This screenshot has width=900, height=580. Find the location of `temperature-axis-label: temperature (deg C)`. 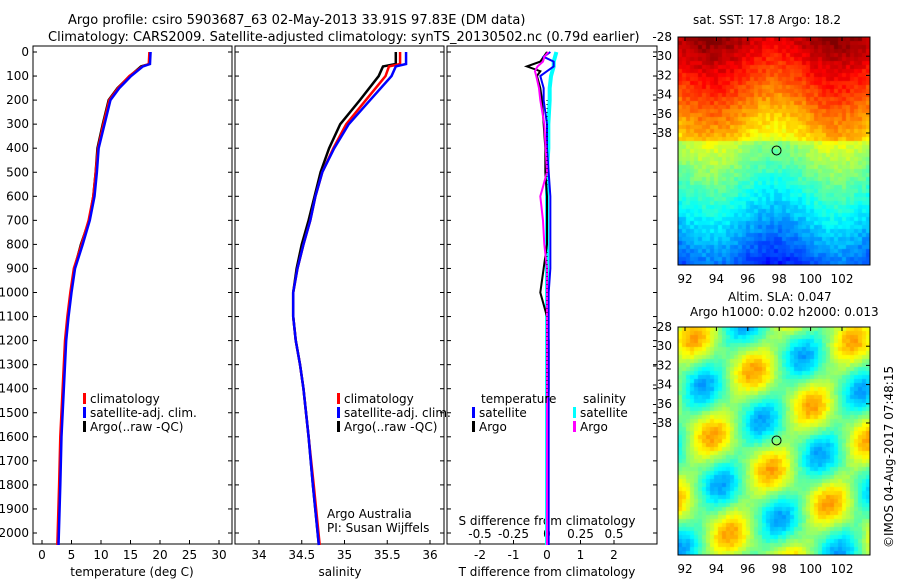

temperature-axis-label: temperature (deg C) is located at coordinates (131, 572).